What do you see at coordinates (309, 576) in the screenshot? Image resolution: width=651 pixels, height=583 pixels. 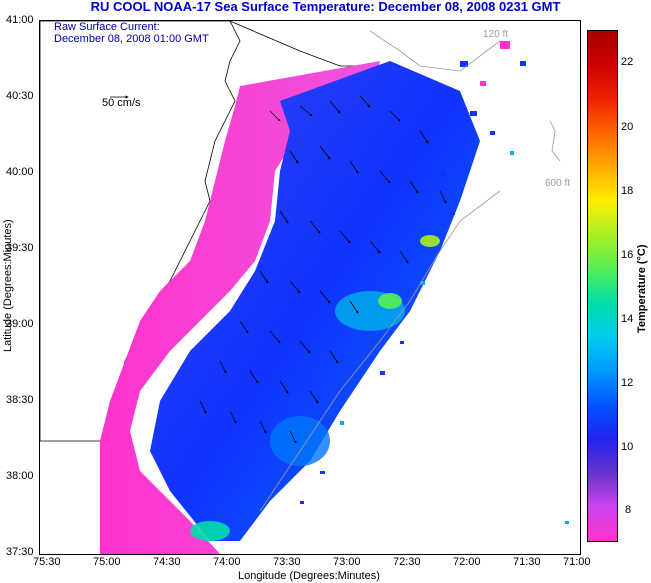 I see `x-axis-label: Longitude (Degrees:Minutes)` at bounding box center [309, 576].